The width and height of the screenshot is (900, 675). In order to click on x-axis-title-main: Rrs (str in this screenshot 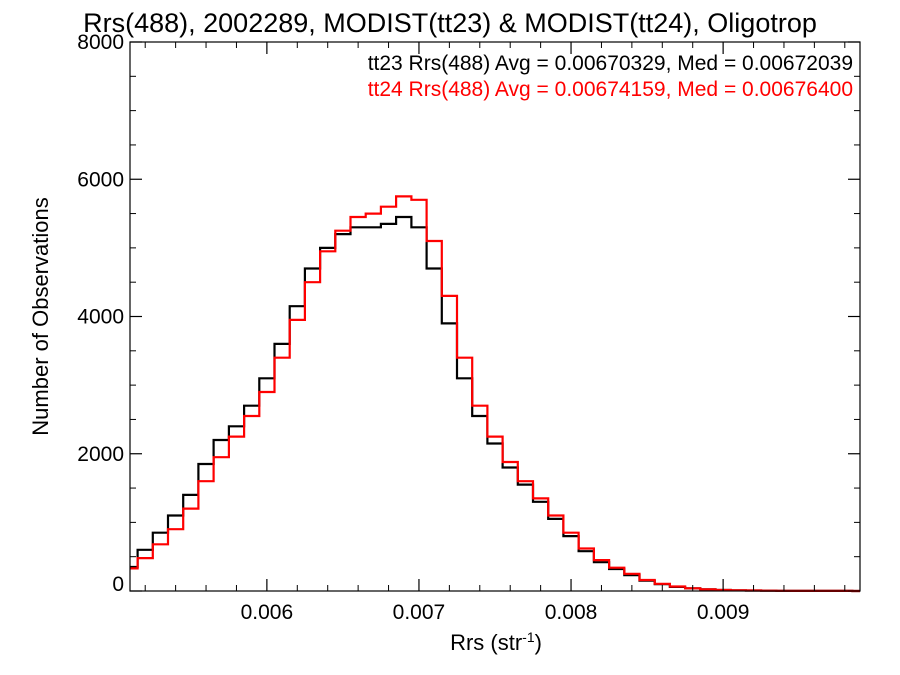, I will do `click(486, 642)`.